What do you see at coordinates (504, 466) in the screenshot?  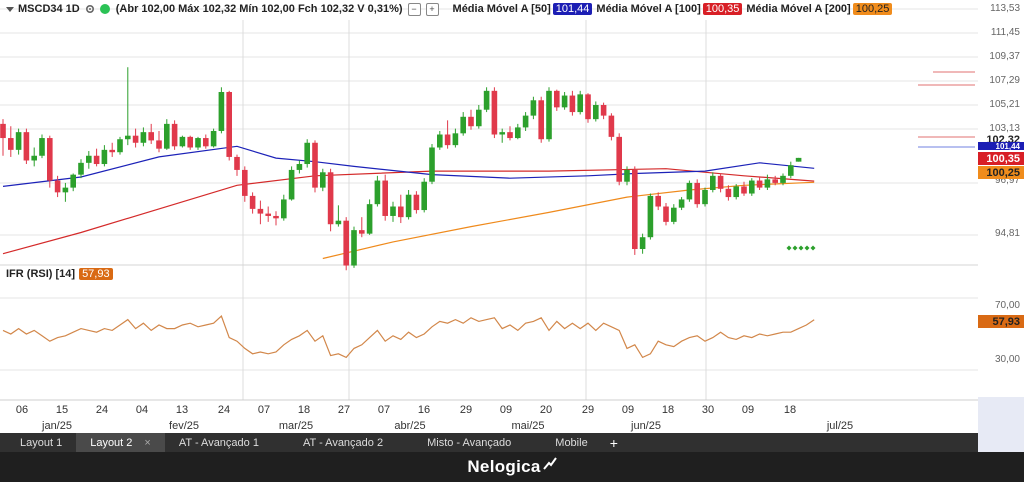 I see `brand-logo-text: Nelogica` at bounding box center [504, 466].